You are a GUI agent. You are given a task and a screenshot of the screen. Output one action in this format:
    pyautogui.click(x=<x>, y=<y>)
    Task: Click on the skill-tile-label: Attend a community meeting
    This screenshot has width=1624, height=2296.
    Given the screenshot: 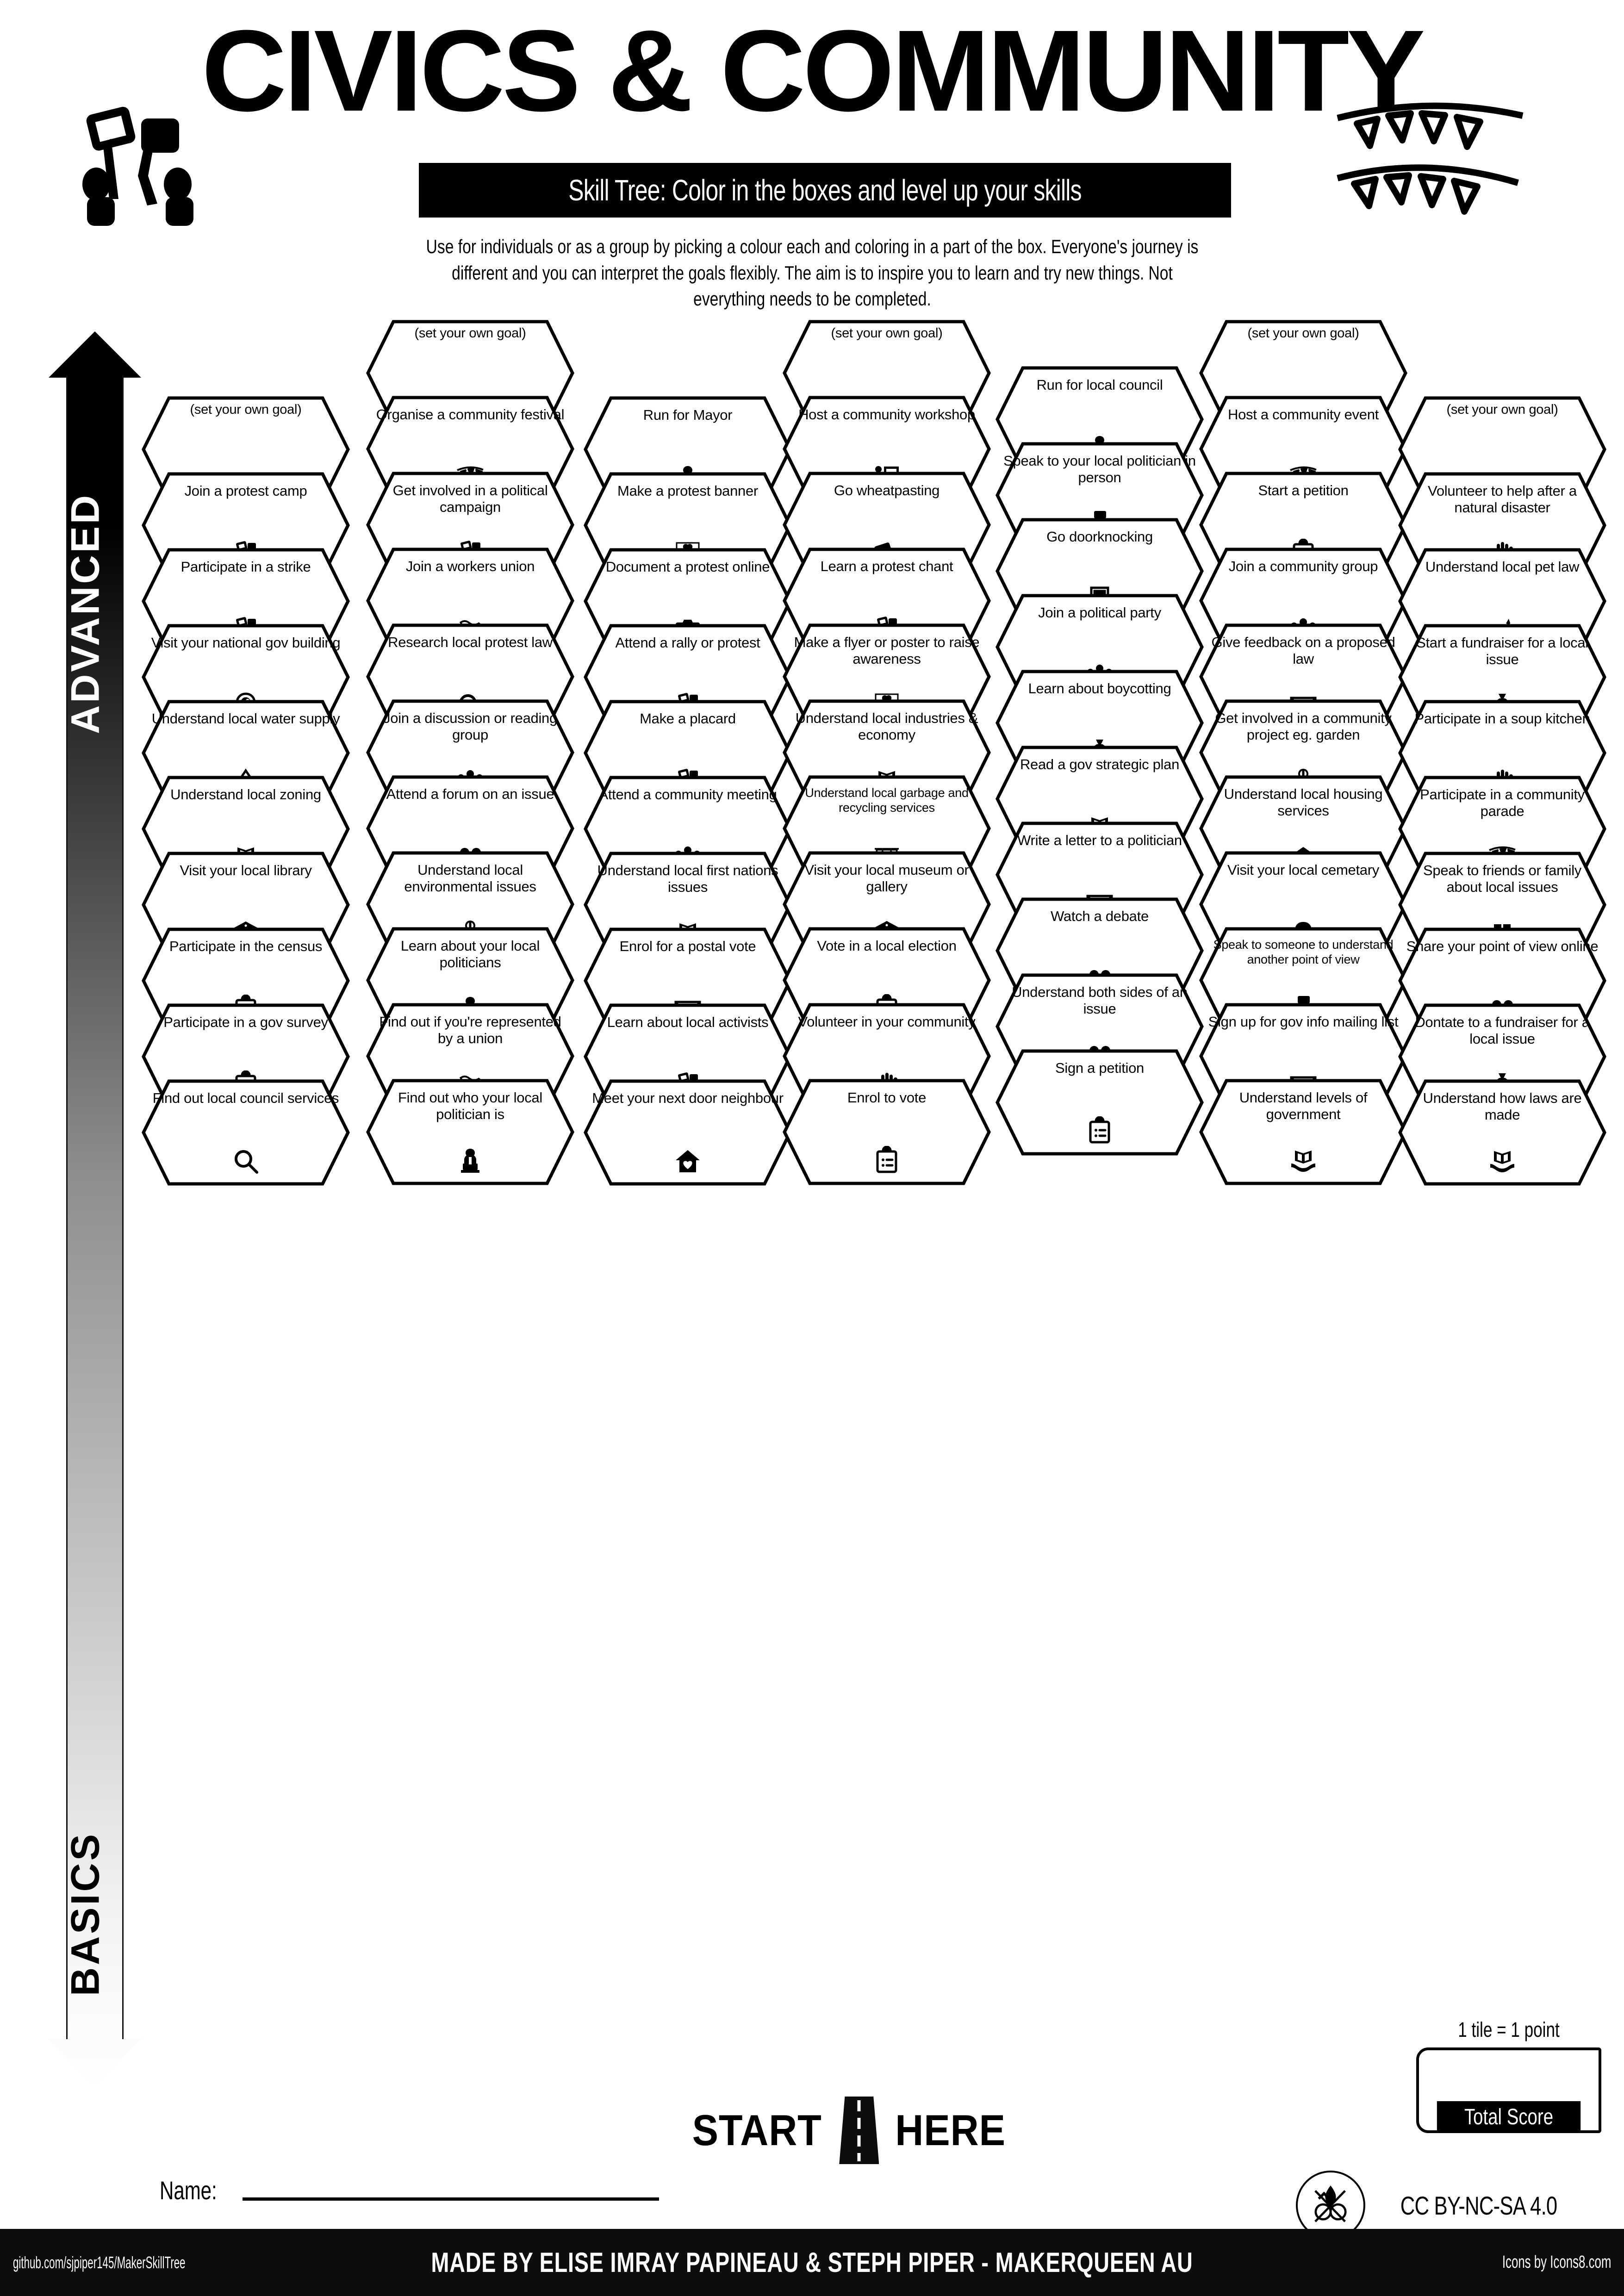 What is the action you would take?
    pyautogui.click(x=687, y=794)
    